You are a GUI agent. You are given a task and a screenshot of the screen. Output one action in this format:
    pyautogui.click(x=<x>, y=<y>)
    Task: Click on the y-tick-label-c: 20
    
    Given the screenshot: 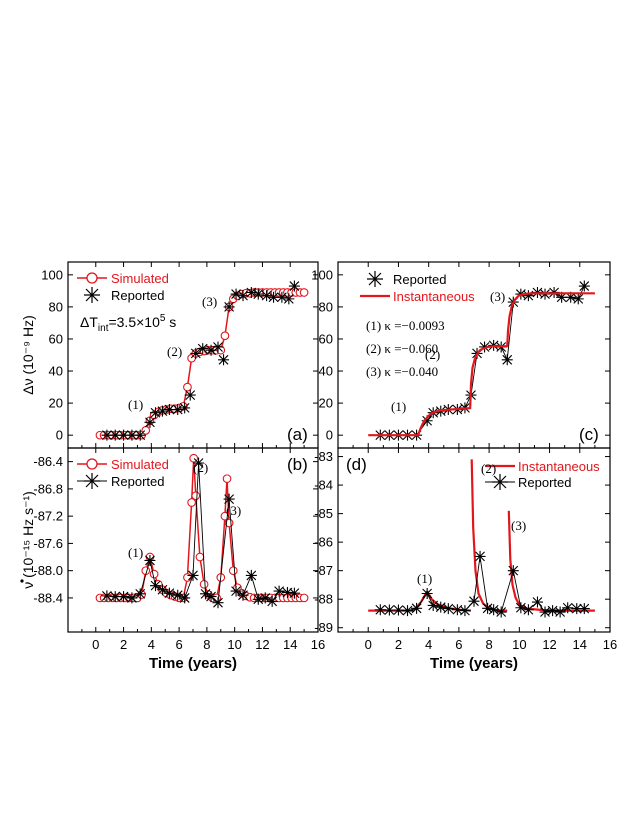 What is the action you would take?
    pyautogui.click(x=326, y=403)
    